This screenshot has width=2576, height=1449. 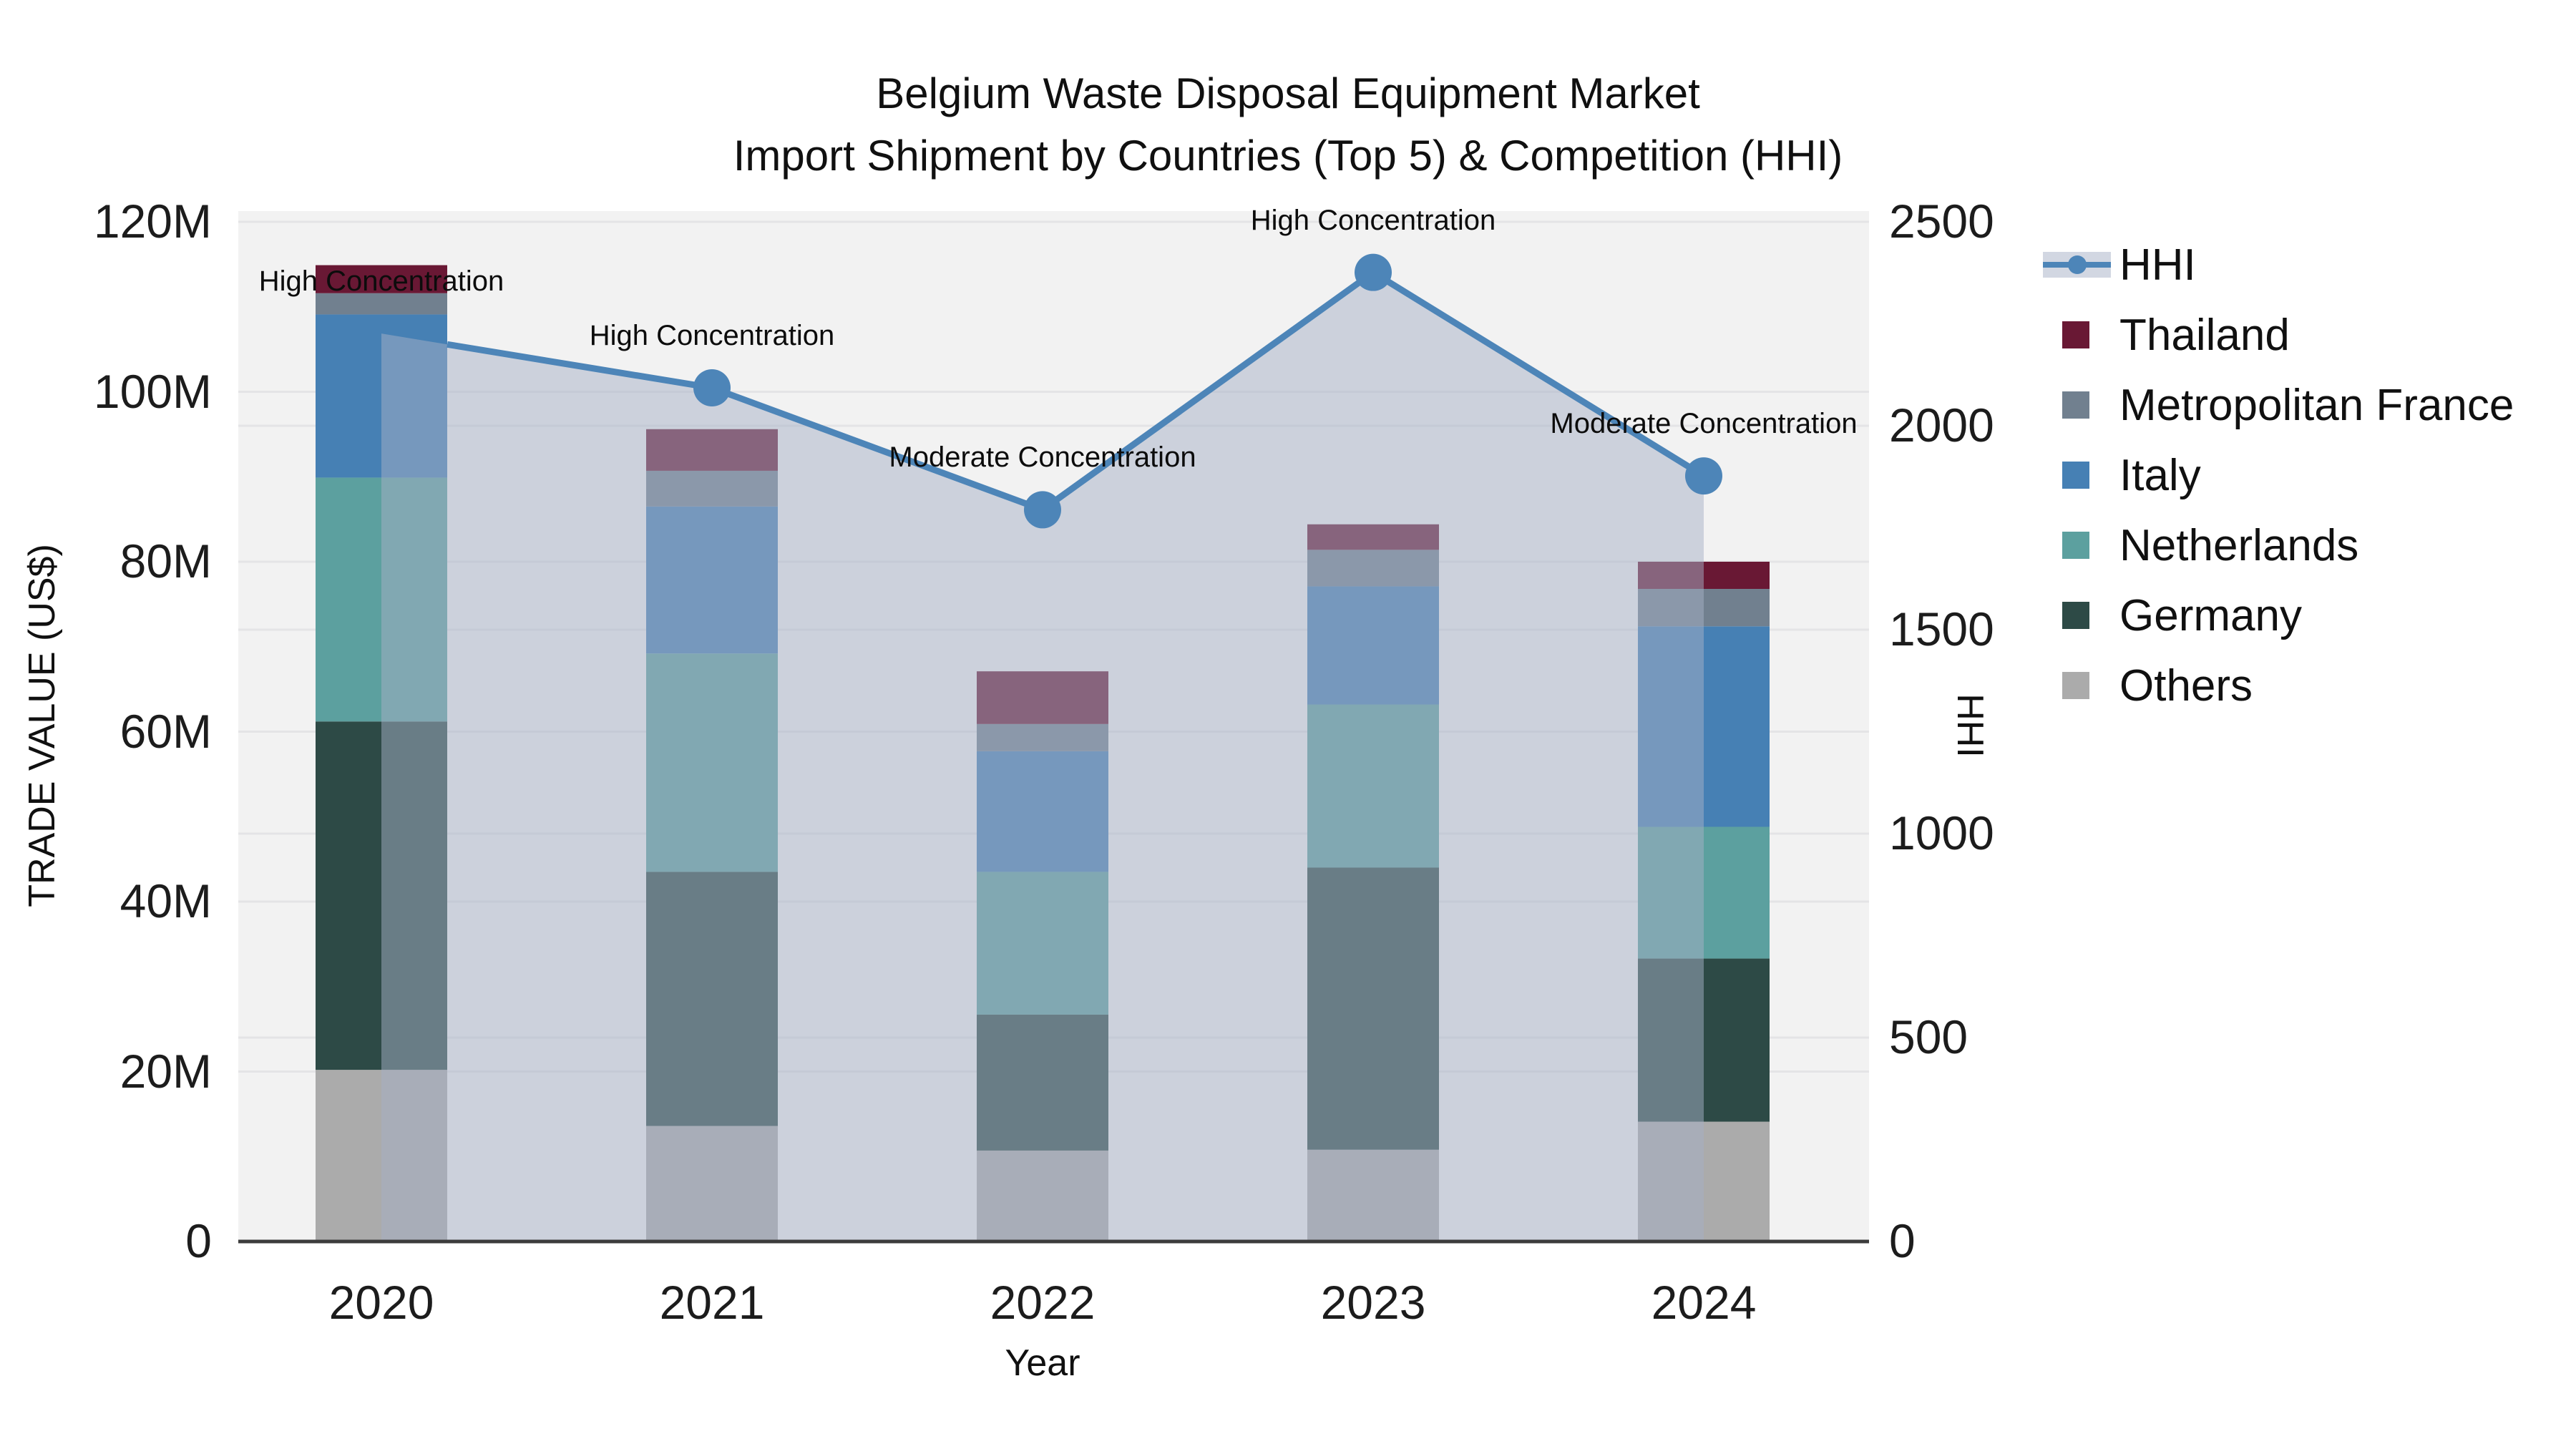 I want to click on x-tick-2024: 2024, so click(x=1704, y=1302).